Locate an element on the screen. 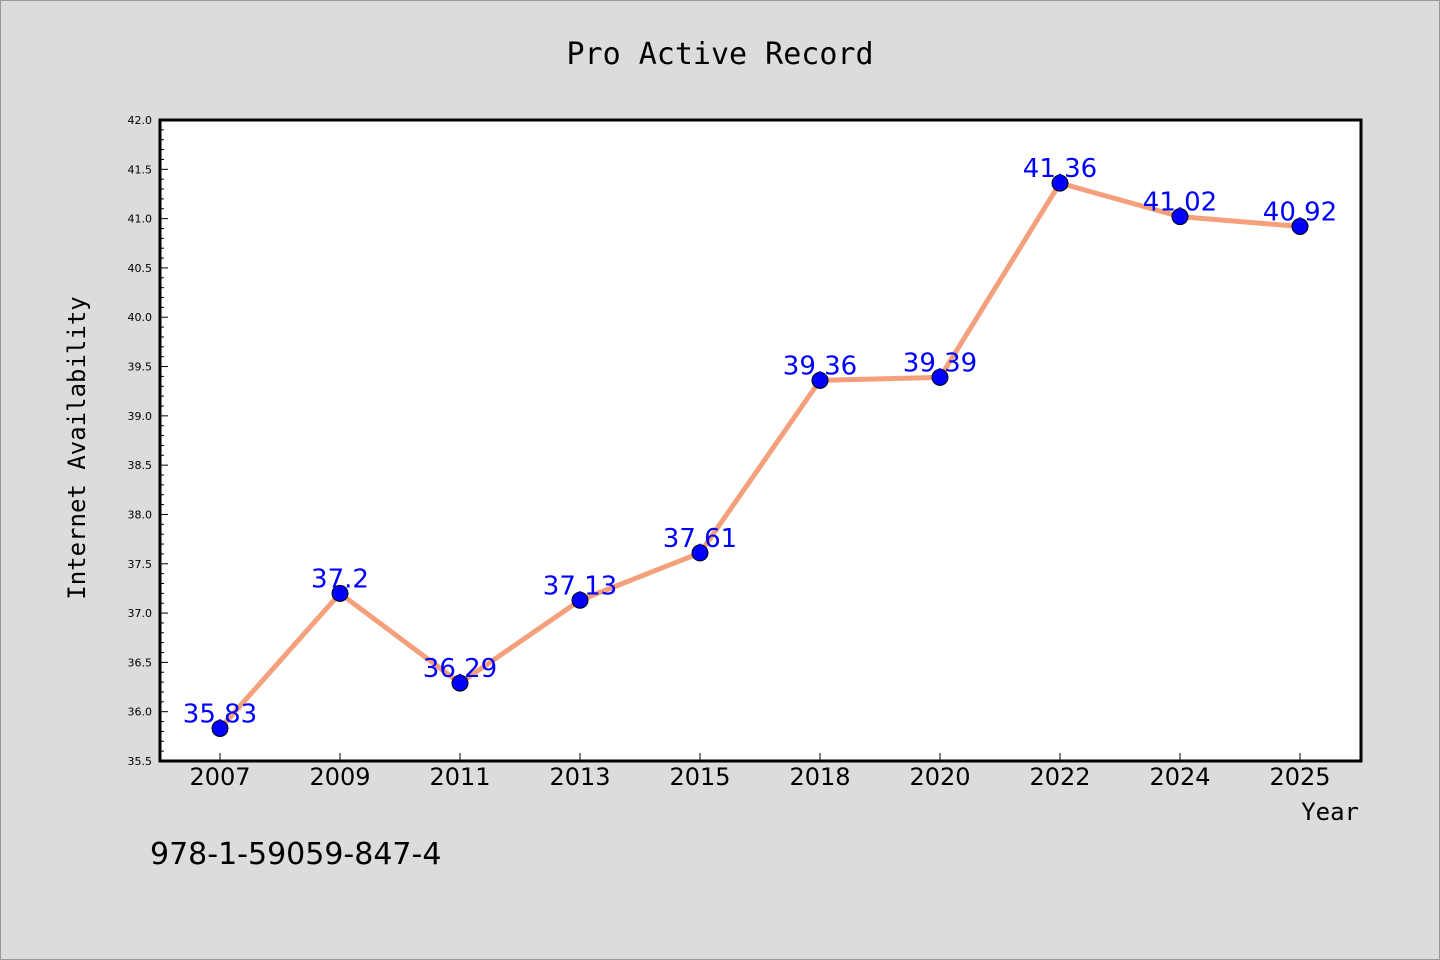  y-tick-label: 35.5 is located at coordinates (140, 761).